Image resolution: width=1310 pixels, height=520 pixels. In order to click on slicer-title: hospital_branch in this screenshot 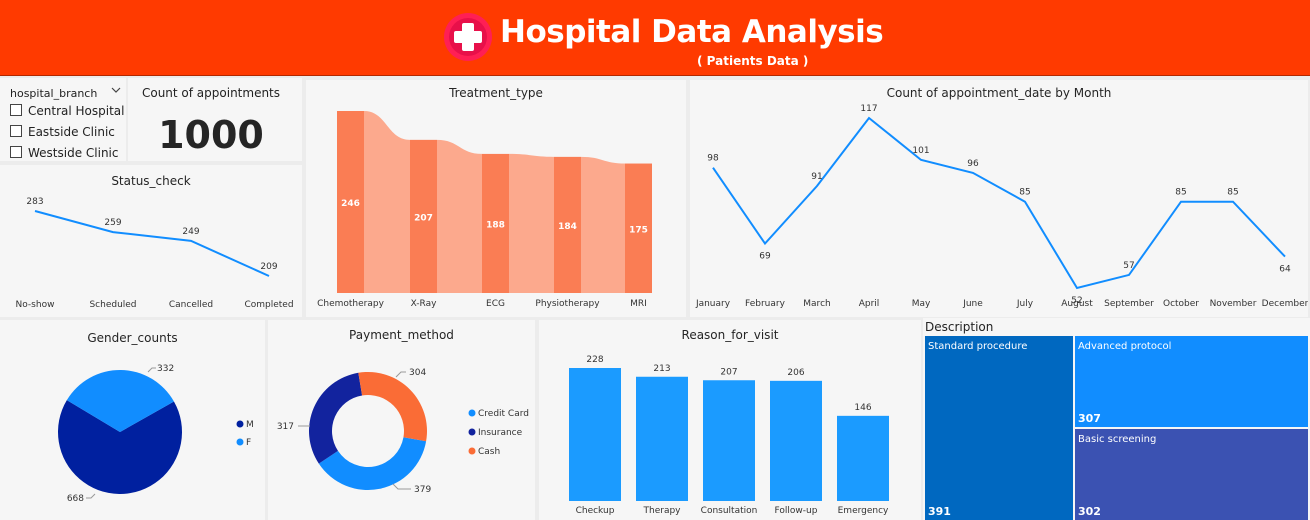, I will do `click(54, 93)`.